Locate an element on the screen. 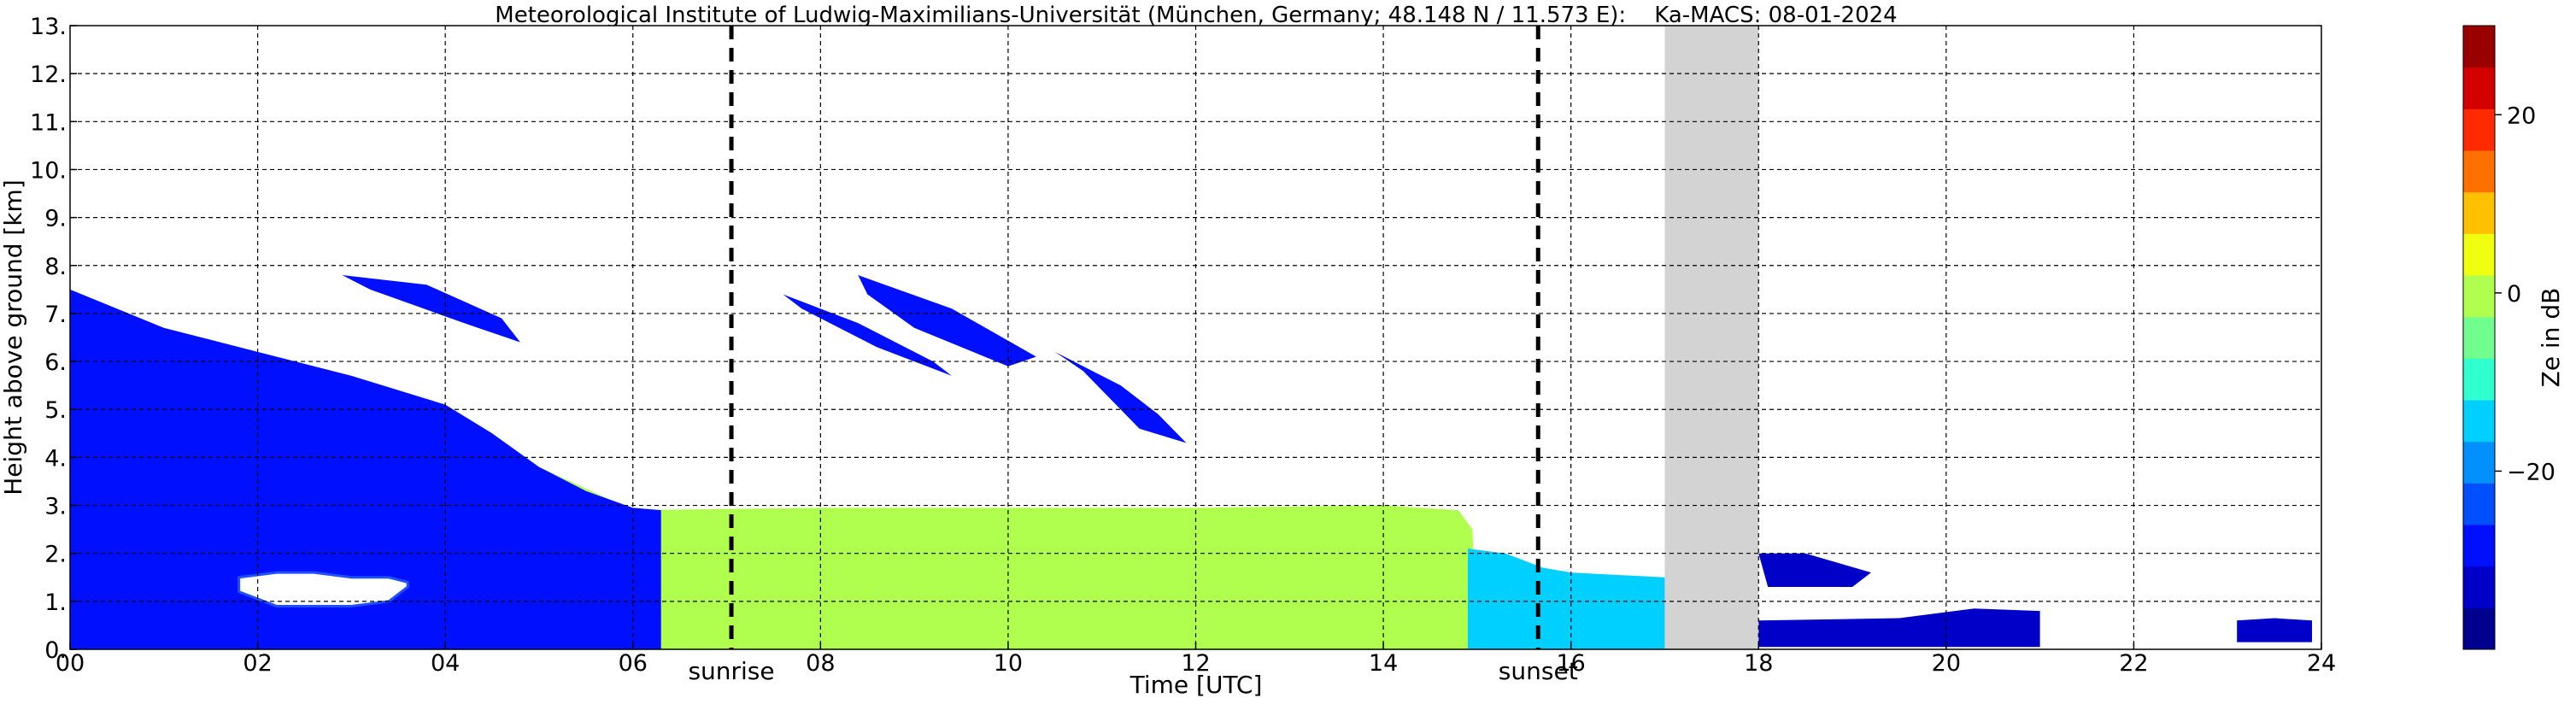 The height and width of the screenshot is (704, 2576). x-tick-label: 02 is located at coordinates (257, 663).